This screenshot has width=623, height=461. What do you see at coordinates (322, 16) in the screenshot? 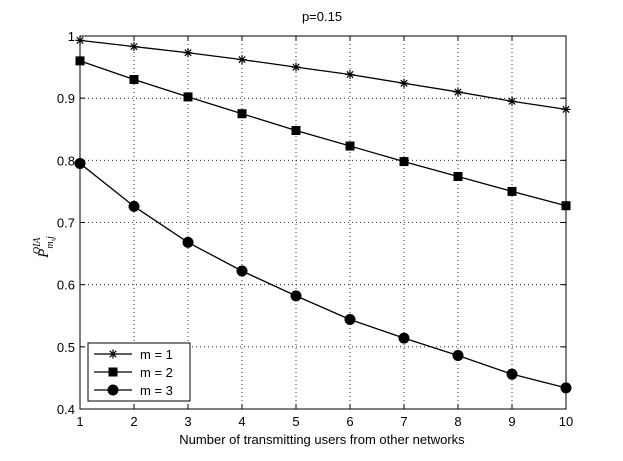
I see `chart-title: p=0.15` at bounding box center [322, 16].